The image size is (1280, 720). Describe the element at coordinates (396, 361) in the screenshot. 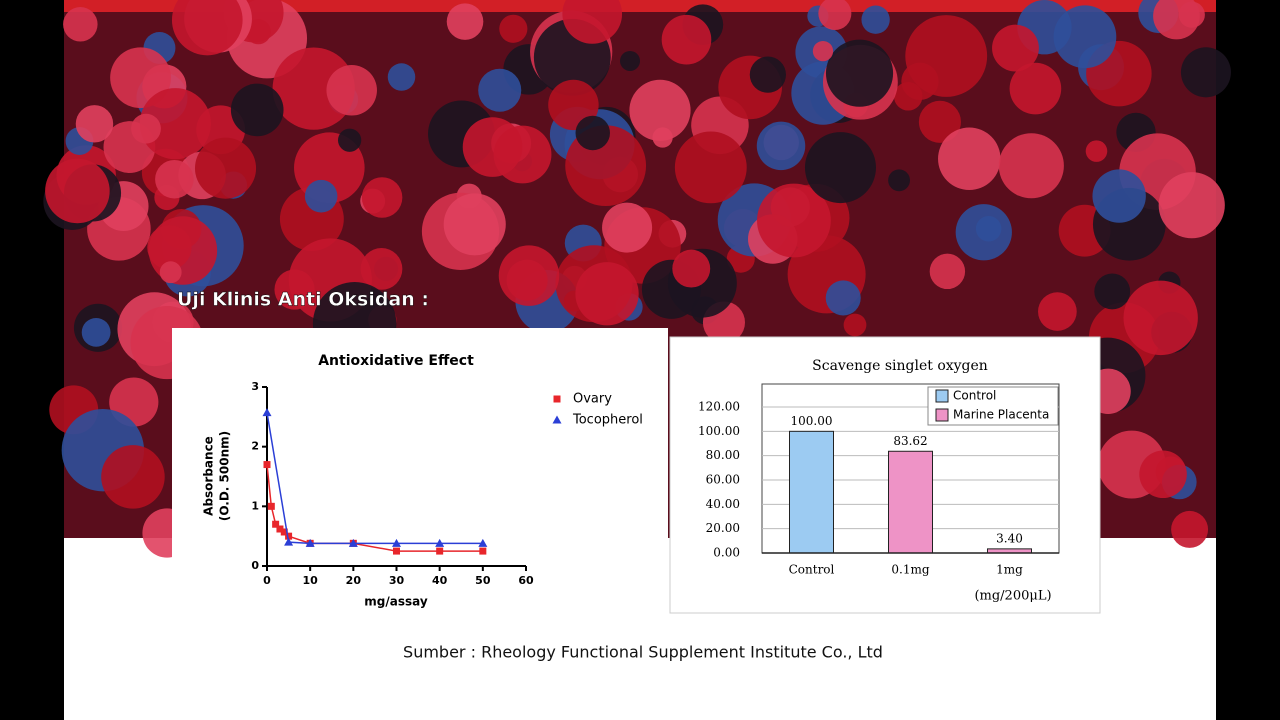

I see `chart-title: Antioxidative Effect` at that location.